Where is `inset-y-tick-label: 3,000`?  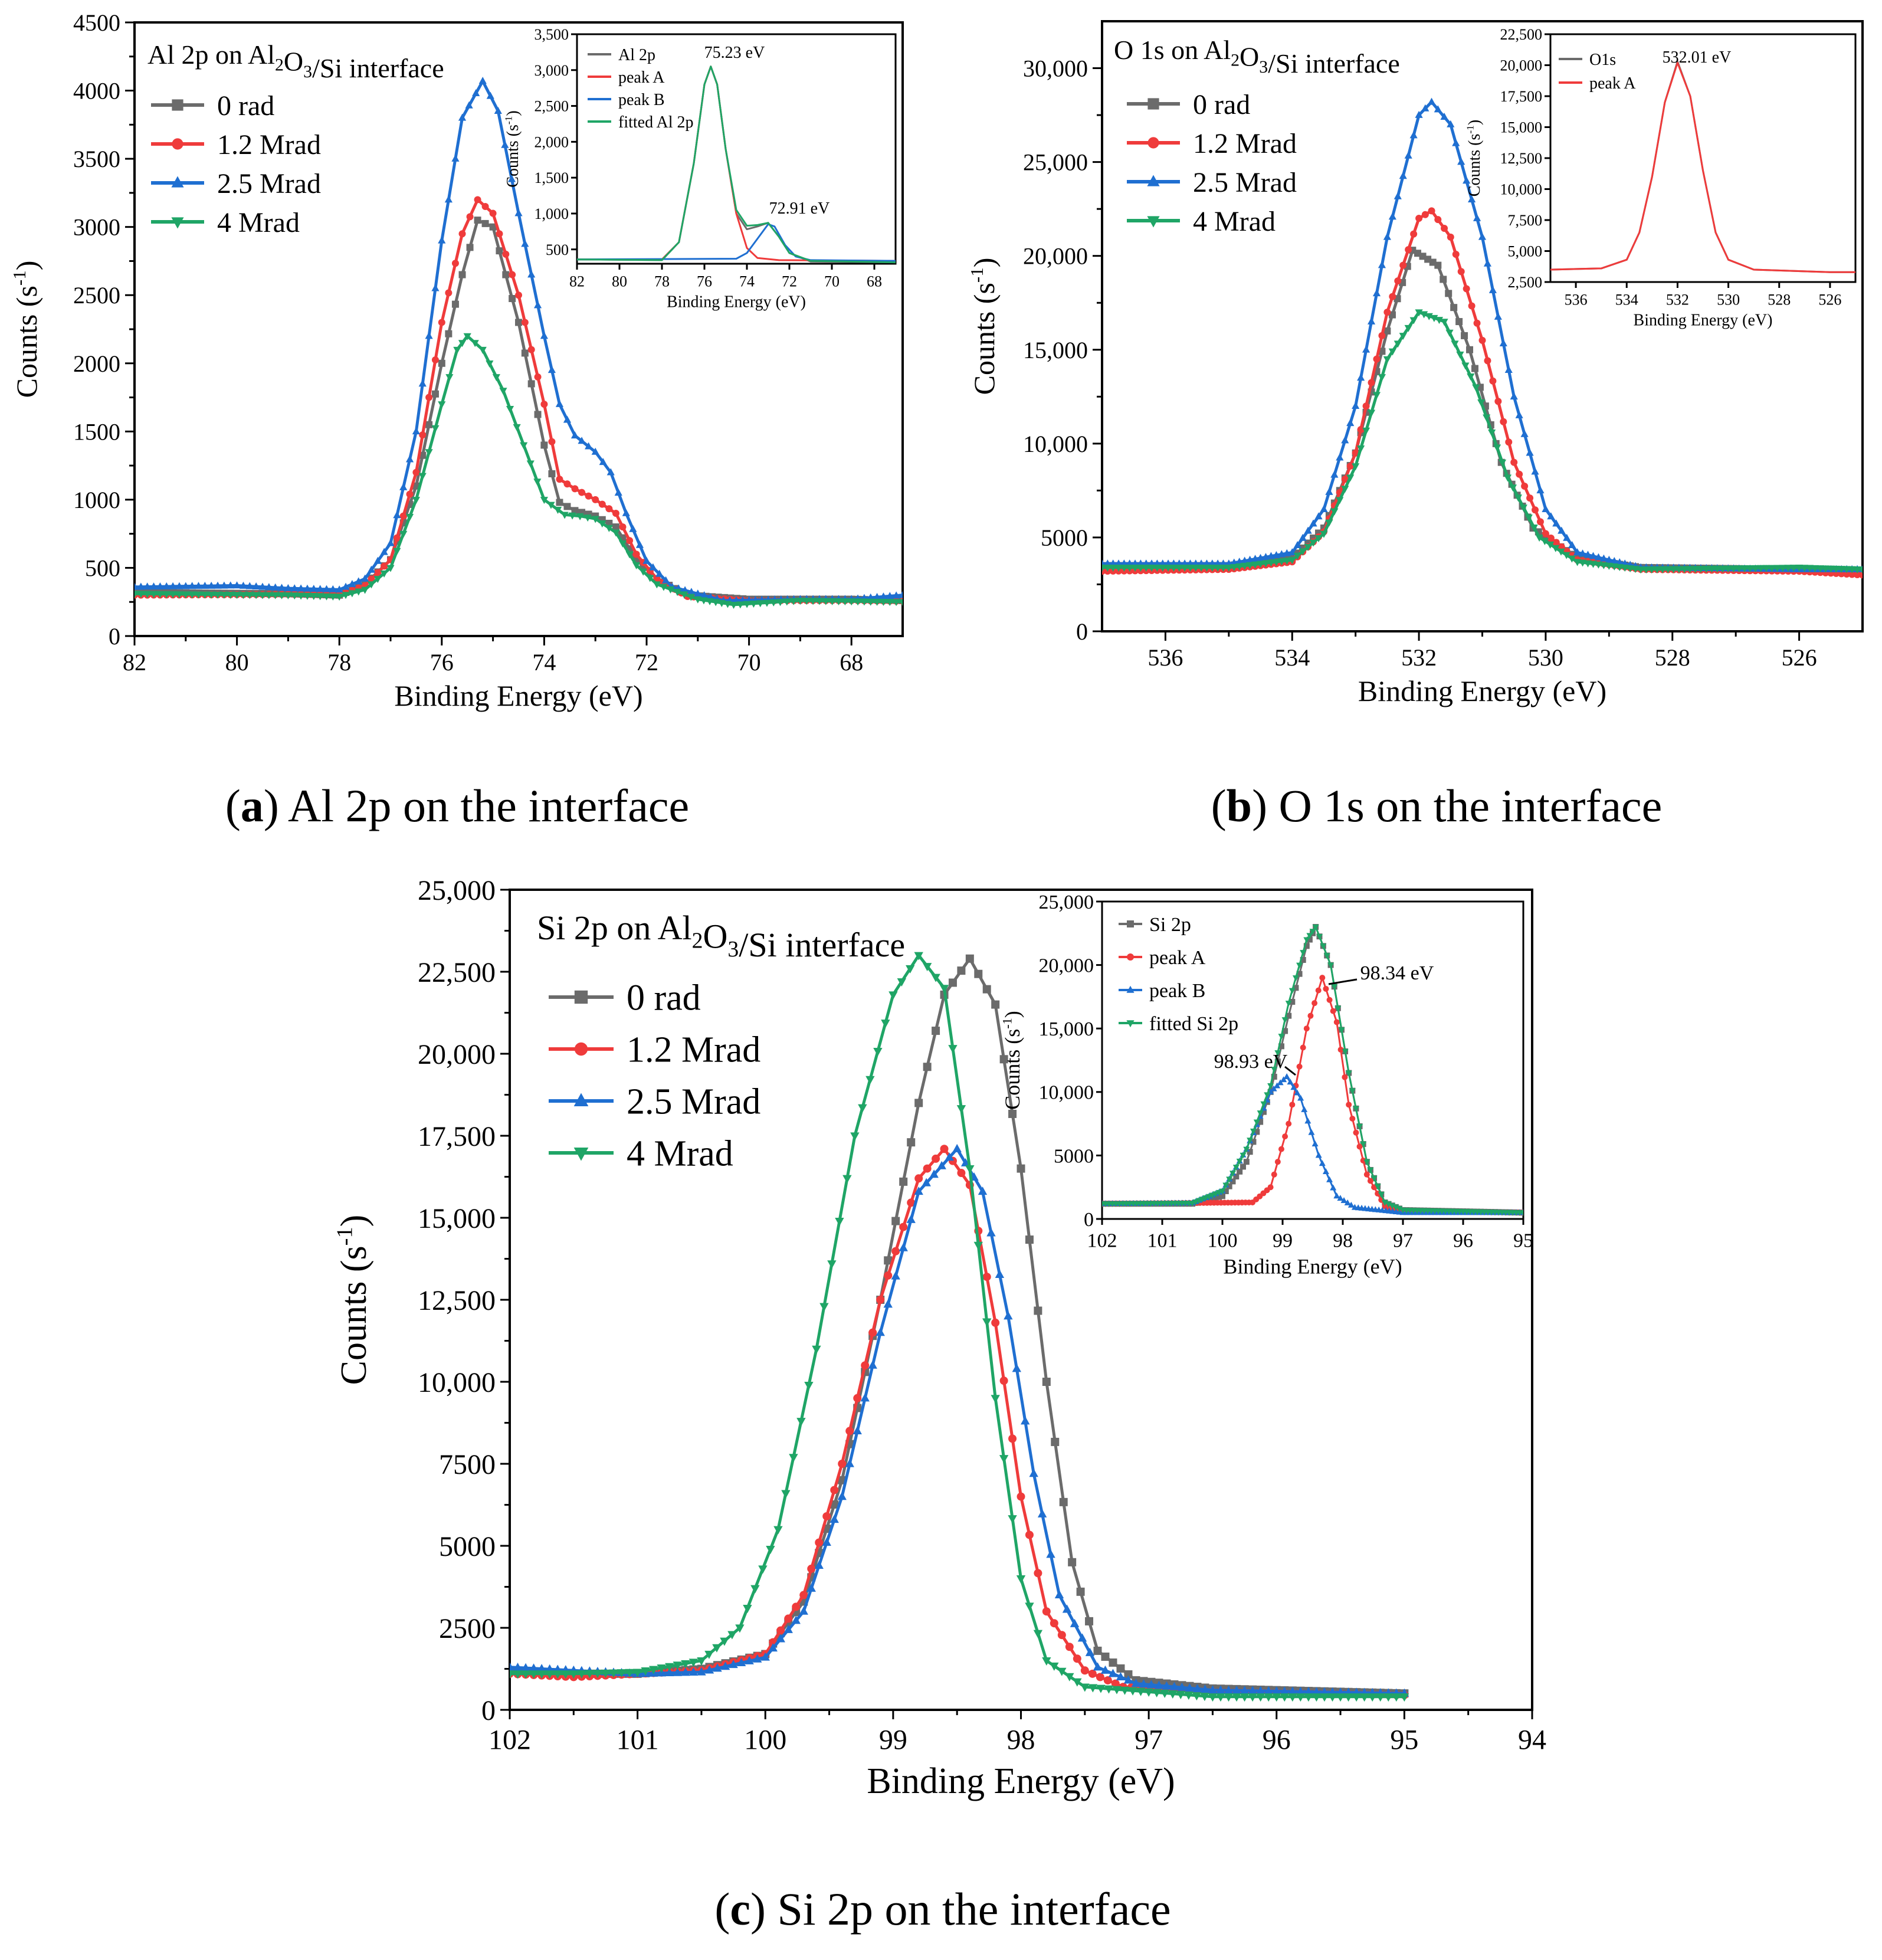 inset-y-tick-label: 3,000 is located at coordinates (552, 70).